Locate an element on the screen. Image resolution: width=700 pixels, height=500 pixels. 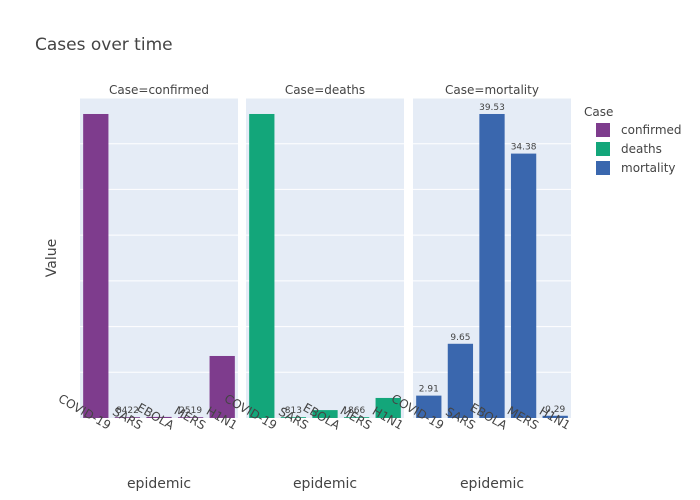
legend: Case confirmed deaths mortality is located at coordinates (633, 140).